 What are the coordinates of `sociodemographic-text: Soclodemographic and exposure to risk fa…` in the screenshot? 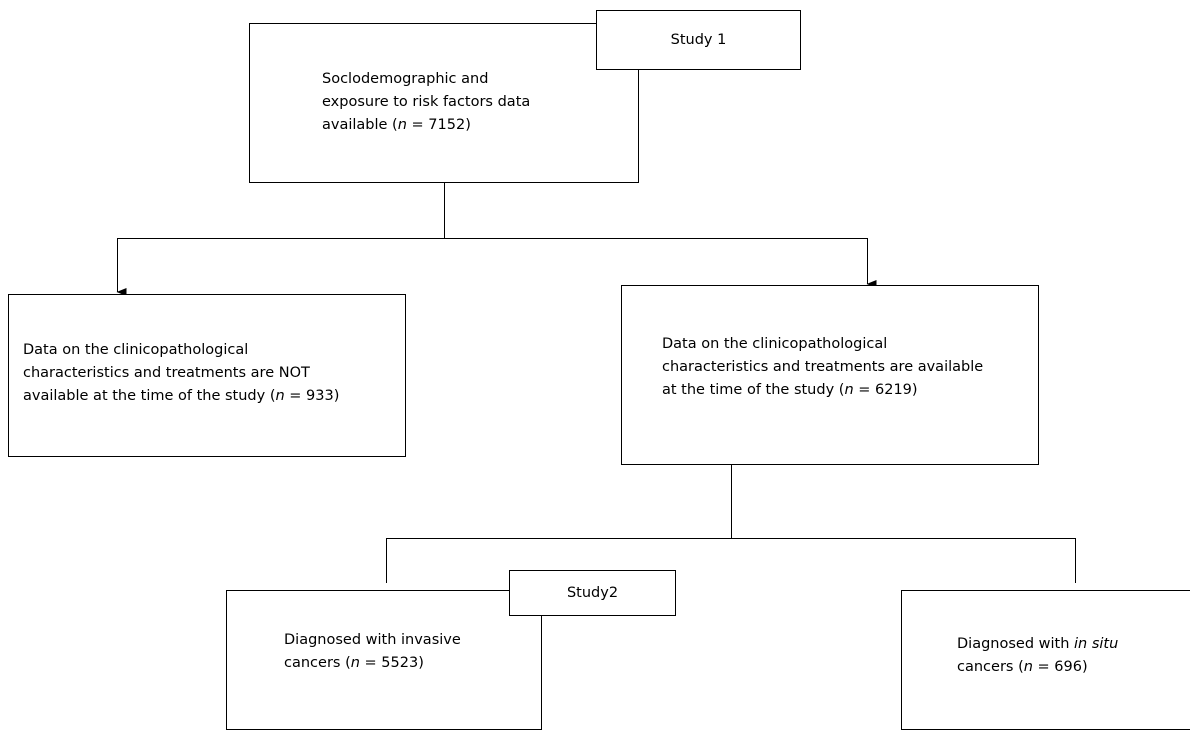 It's located at (426, 102).